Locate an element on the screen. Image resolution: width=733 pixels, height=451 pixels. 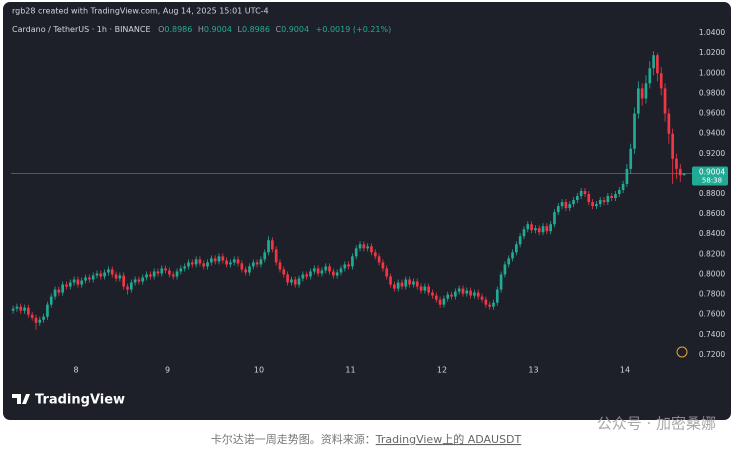
logo-icon is located at coordinates (21, 399).